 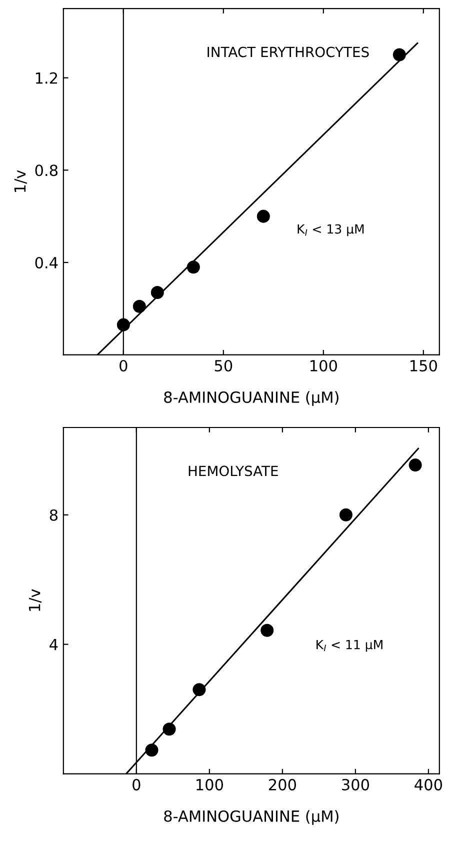 What do you see at coordinates (223, 366) in the screenshot?
I see `x-tick-label: 50` at bounding box center [223, 366].